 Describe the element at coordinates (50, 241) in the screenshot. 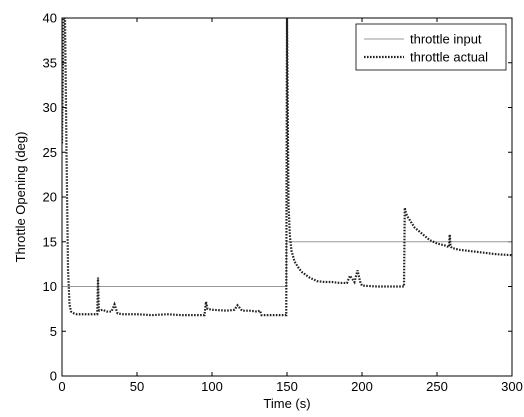

I see `y-tick-label: 15` at that location.